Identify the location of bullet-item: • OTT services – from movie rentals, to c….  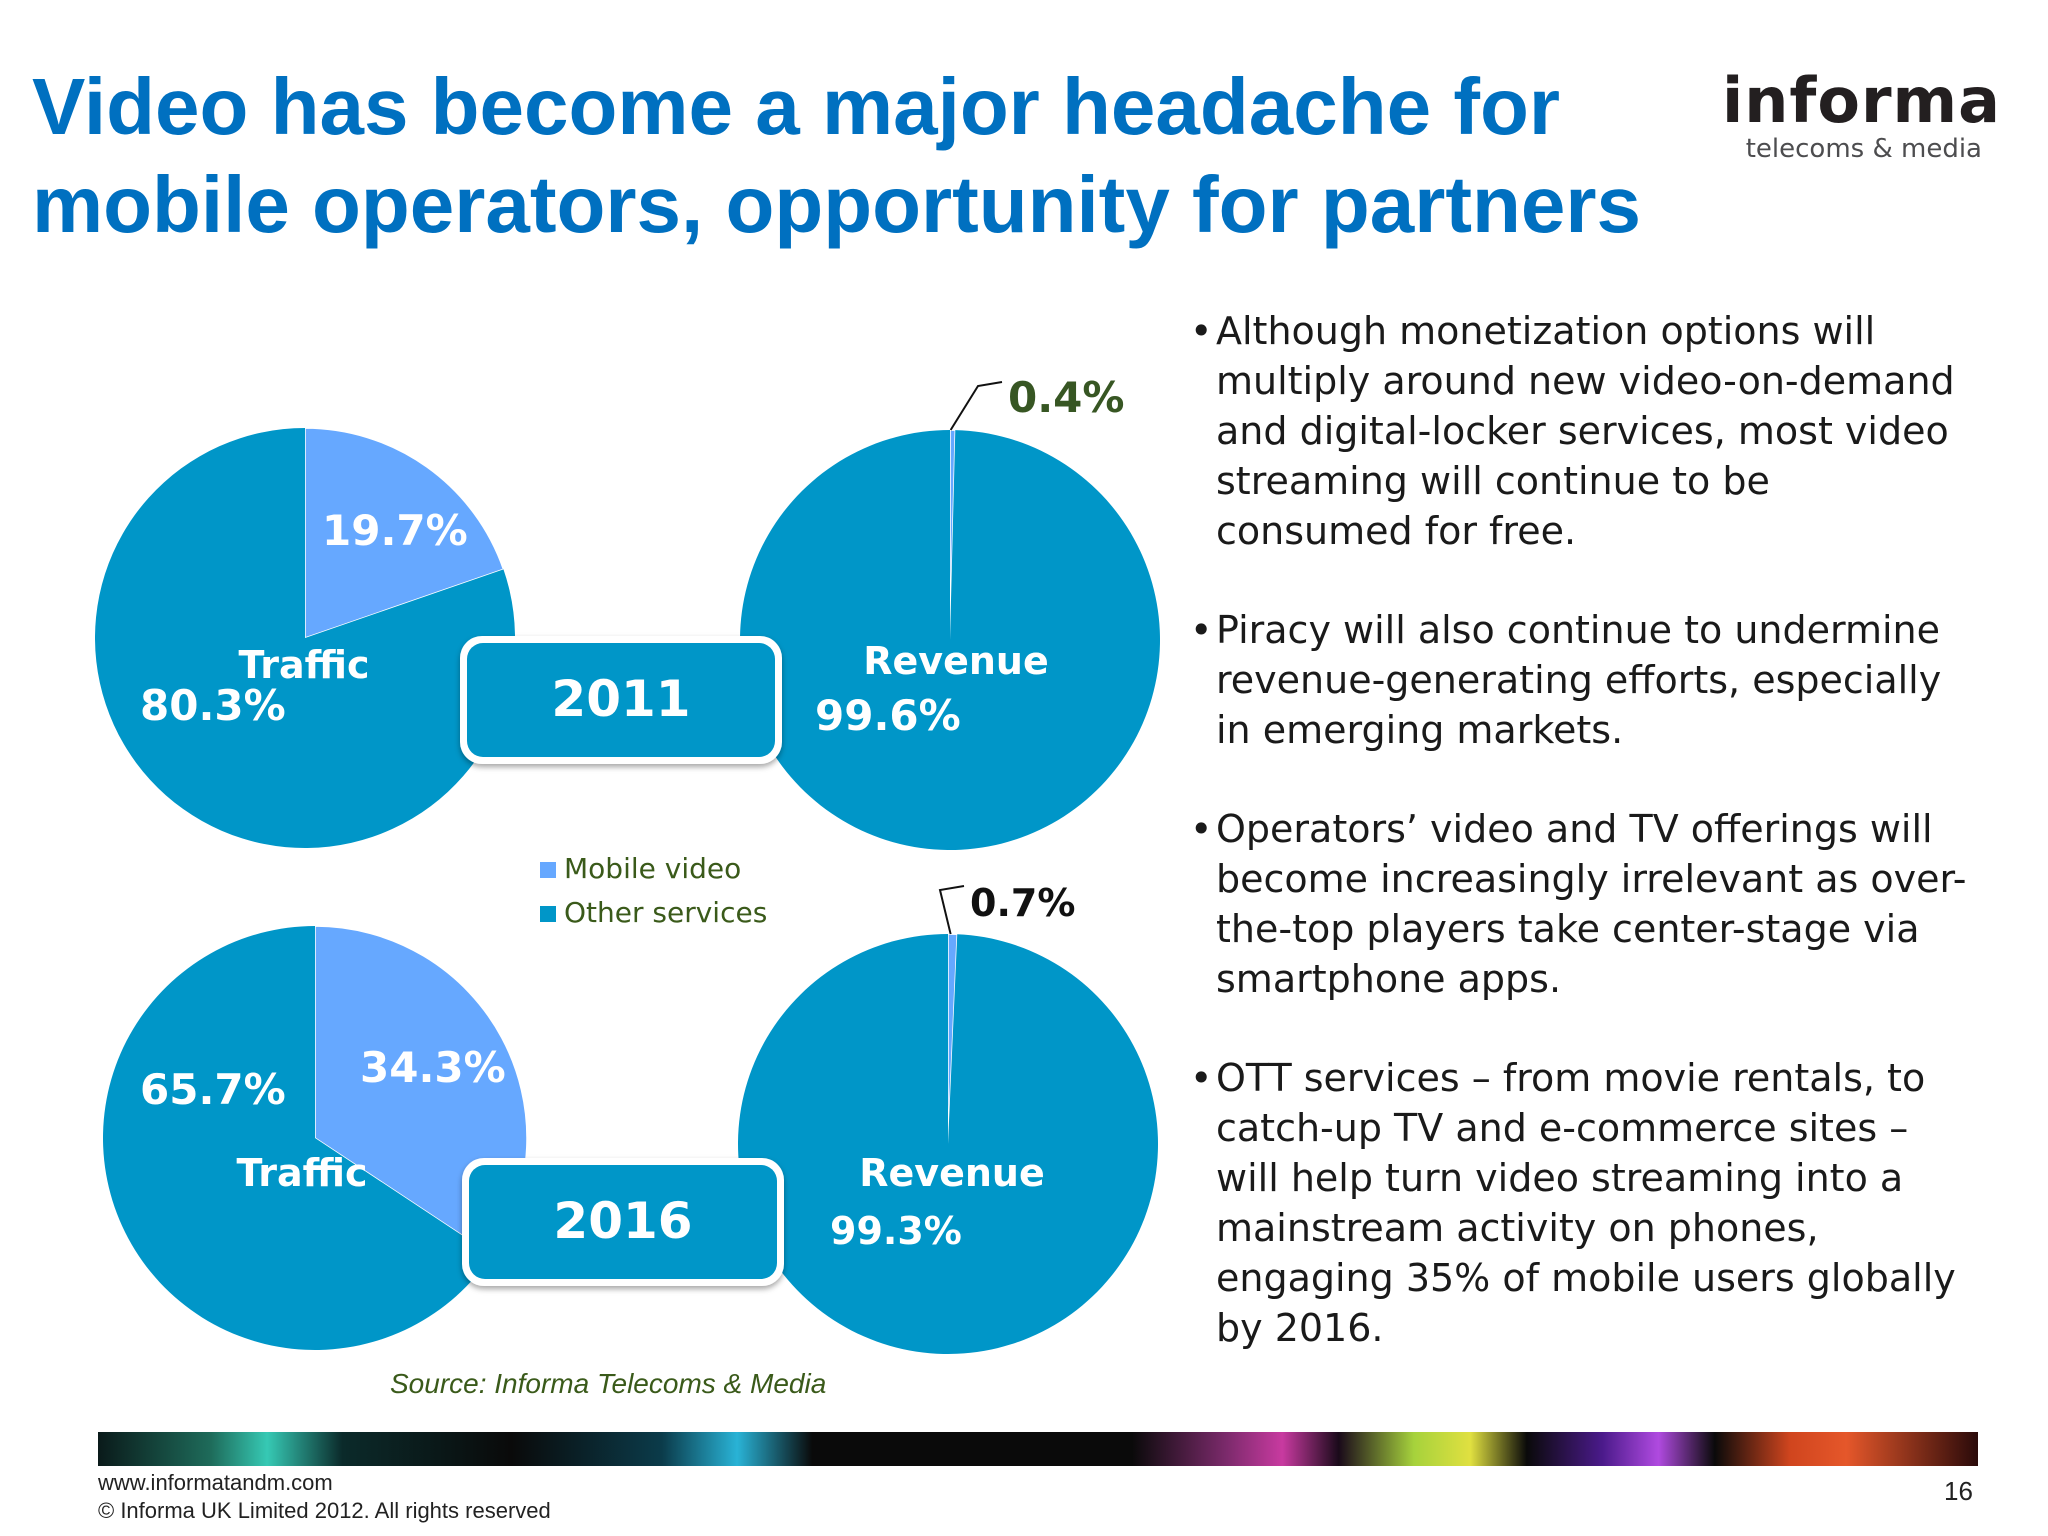
(1573, 1203).